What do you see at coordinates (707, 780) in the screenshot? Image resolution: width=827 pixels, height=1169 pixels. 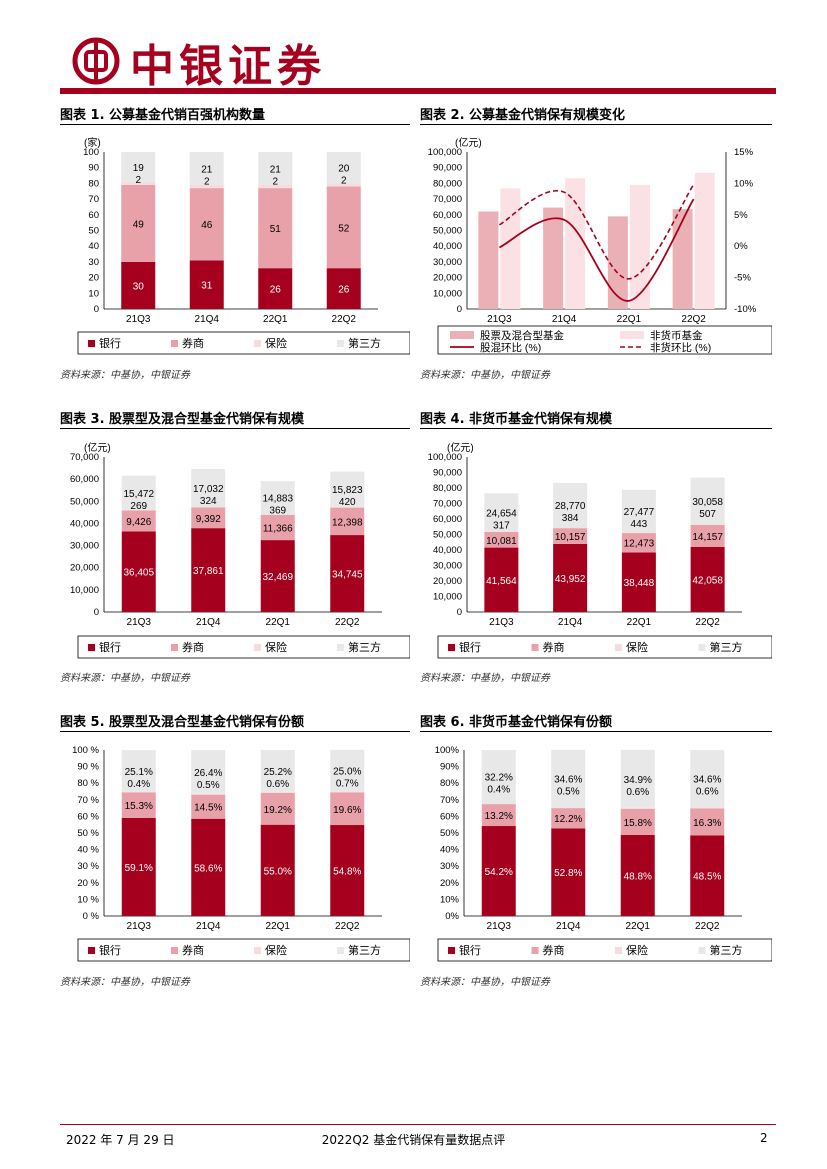 I see `data-label: 34.6%` at bounding box center [707, 780].